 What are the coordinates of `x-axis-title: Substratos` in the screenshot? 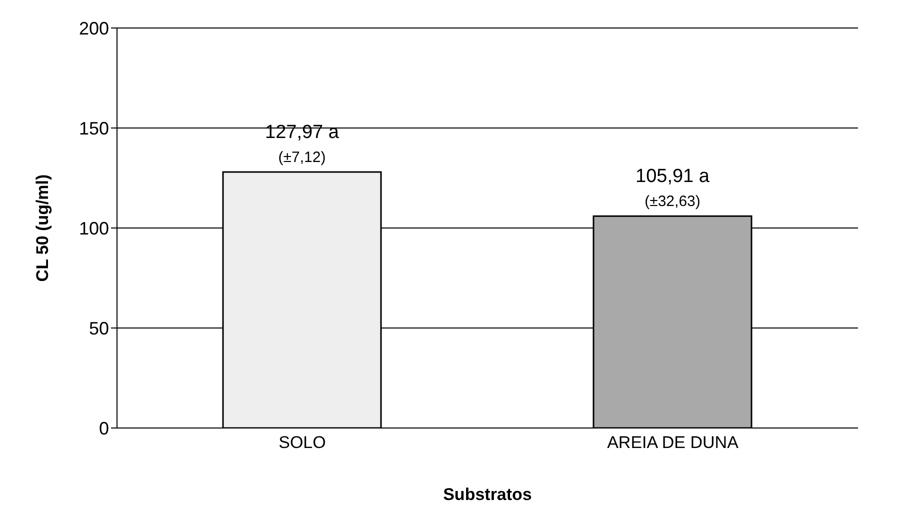 It's located at (487, 494).